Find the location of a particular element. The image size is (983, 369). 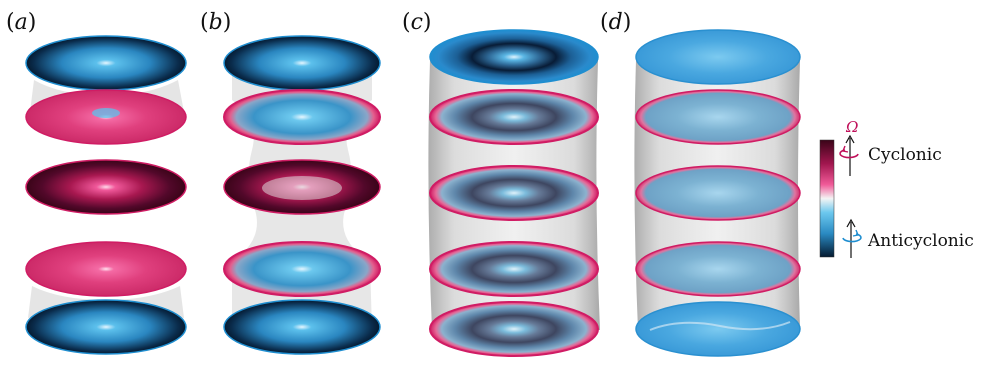

colorbar is located at coordinates (827, 198).